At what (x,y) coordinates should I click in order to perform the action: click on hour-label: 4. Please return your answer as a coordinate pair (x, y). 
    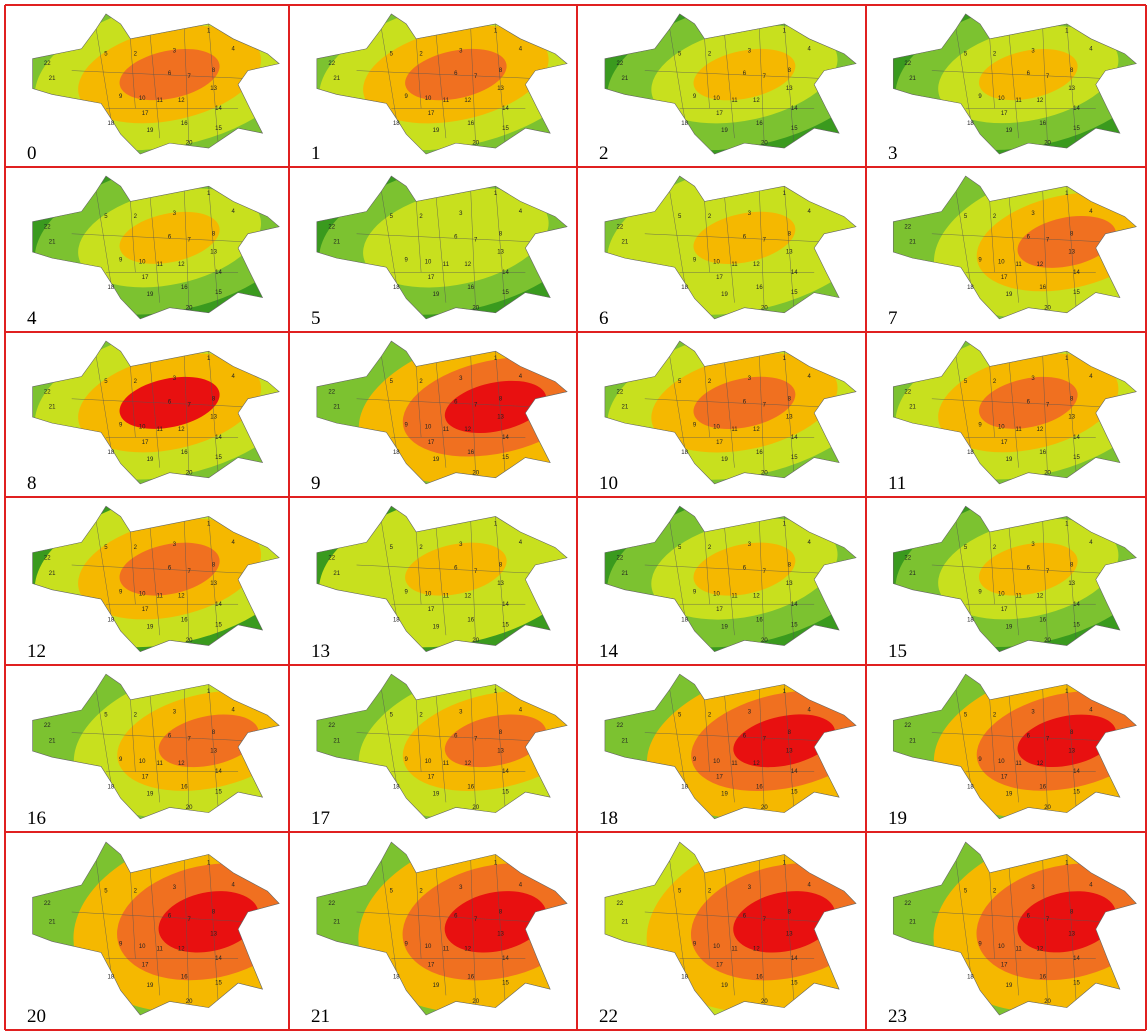
    Looking at the image, I should click on (32, 318).